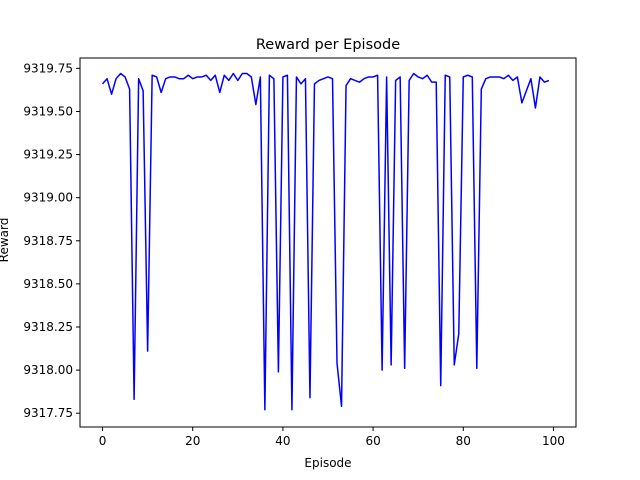 The width and height of the screenshot is (640, 480). I want to click on y-tick-label: 9318.25, so click(48, 327).